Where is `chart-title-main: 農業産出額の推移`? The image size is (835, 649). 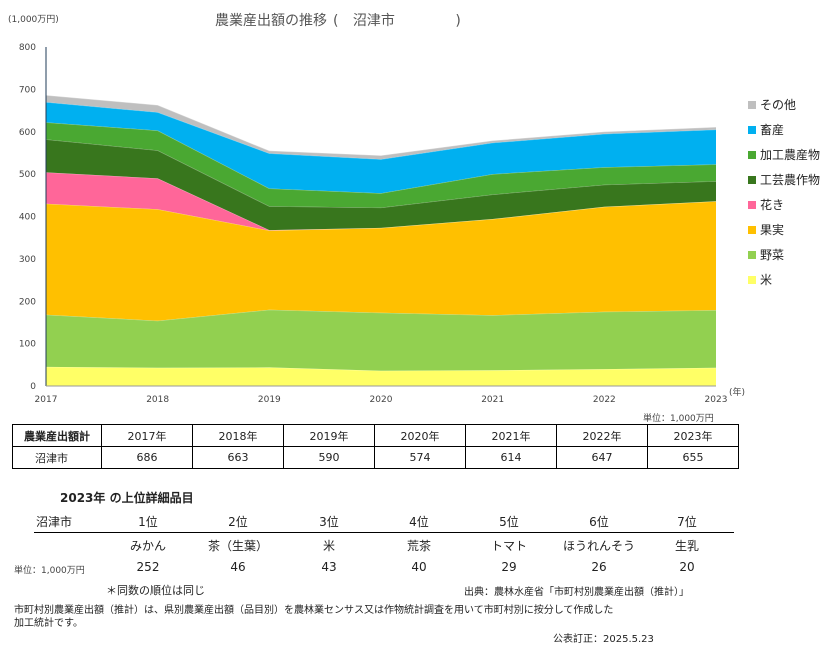
chart-title-main: 農業産出額の推移 is located at coordinates (271, 21).